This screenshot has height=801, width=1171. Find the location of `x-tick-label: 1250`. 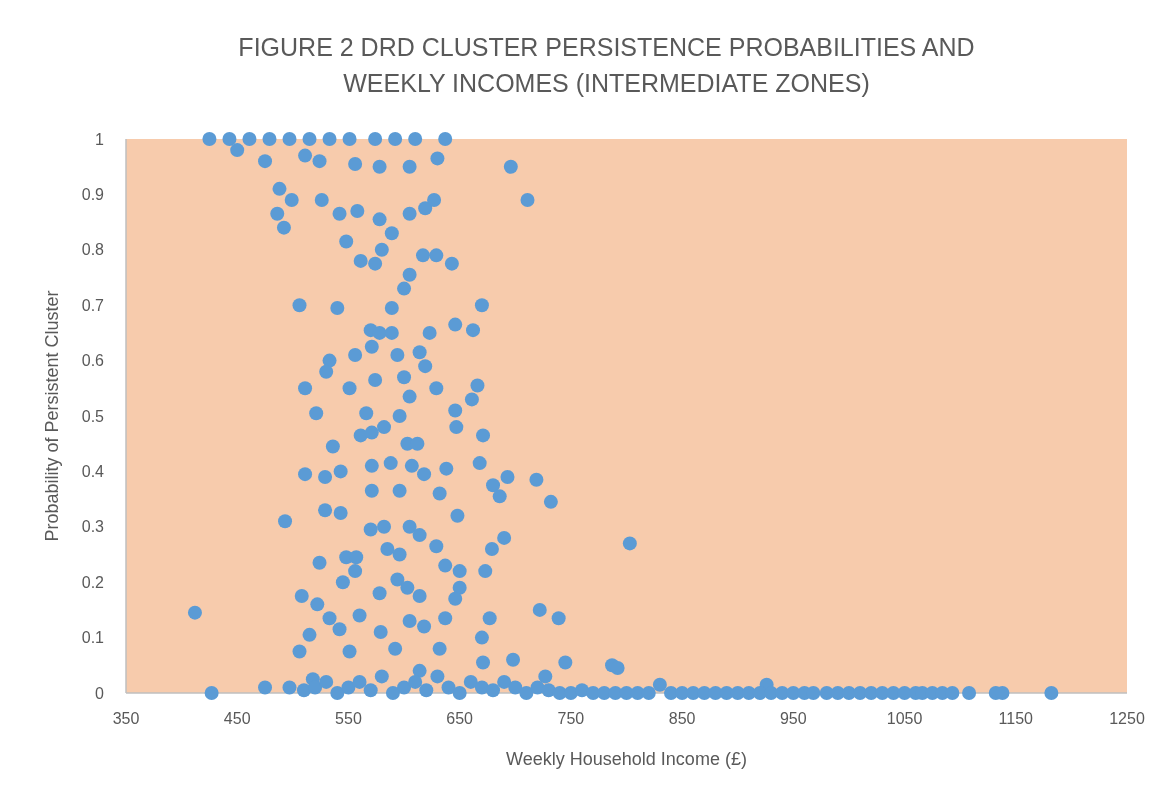

x-tick-label: 1250 is located at coordinates (1127, 718).